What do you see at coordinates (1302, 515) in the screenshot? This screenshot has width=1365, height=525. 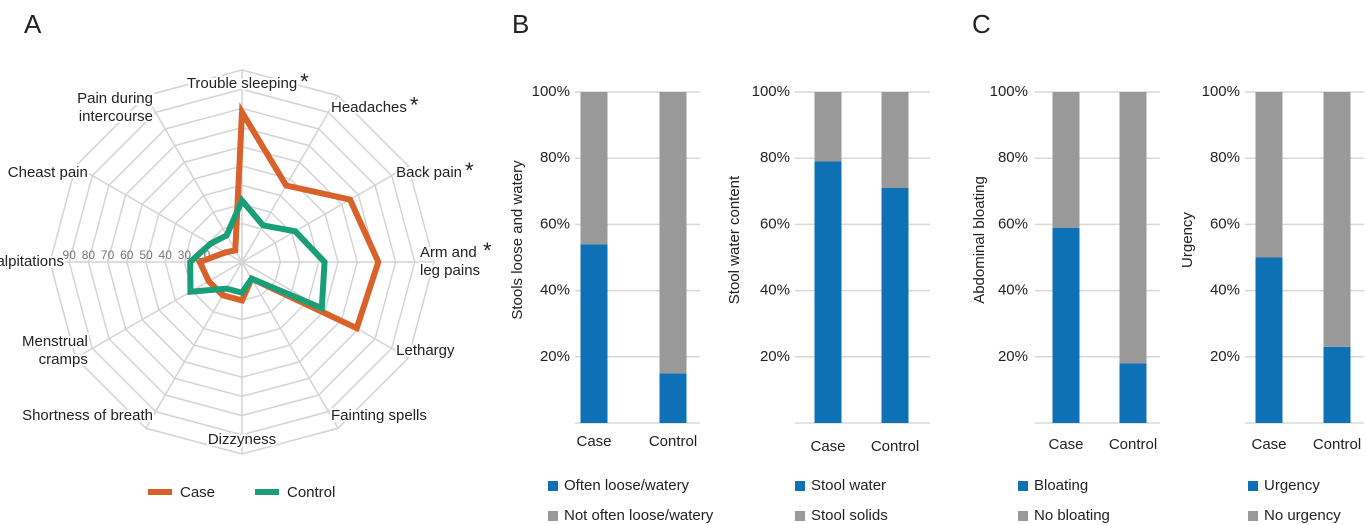 I see `legend-label: No urgency` at bounding box center [1302, 515].